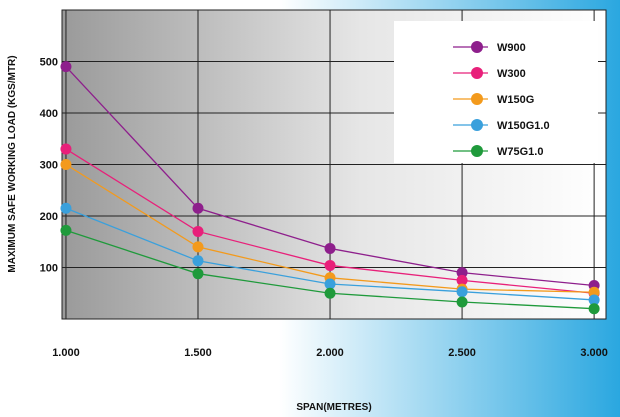 The width and height of the screenshot is (620, 417). What do you see at coordinates (49, 217) in the screenshot?
I see `y-tick-label: 200` at bounding box center [49, 217].